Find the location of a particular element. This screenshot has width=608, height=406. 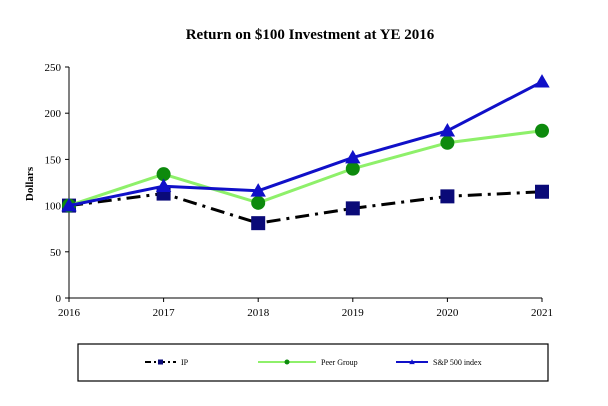

chart-title: Return on $100 Investment at YE 2016 is located at coordinates (310, 35).